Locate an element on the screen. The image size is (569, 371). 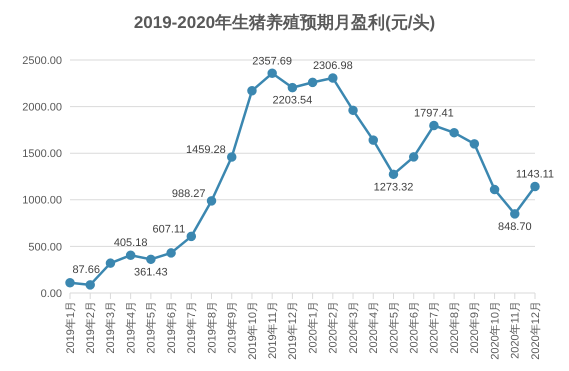
x-tick-label: 2019年5月 is located at coordinates (152, 327).